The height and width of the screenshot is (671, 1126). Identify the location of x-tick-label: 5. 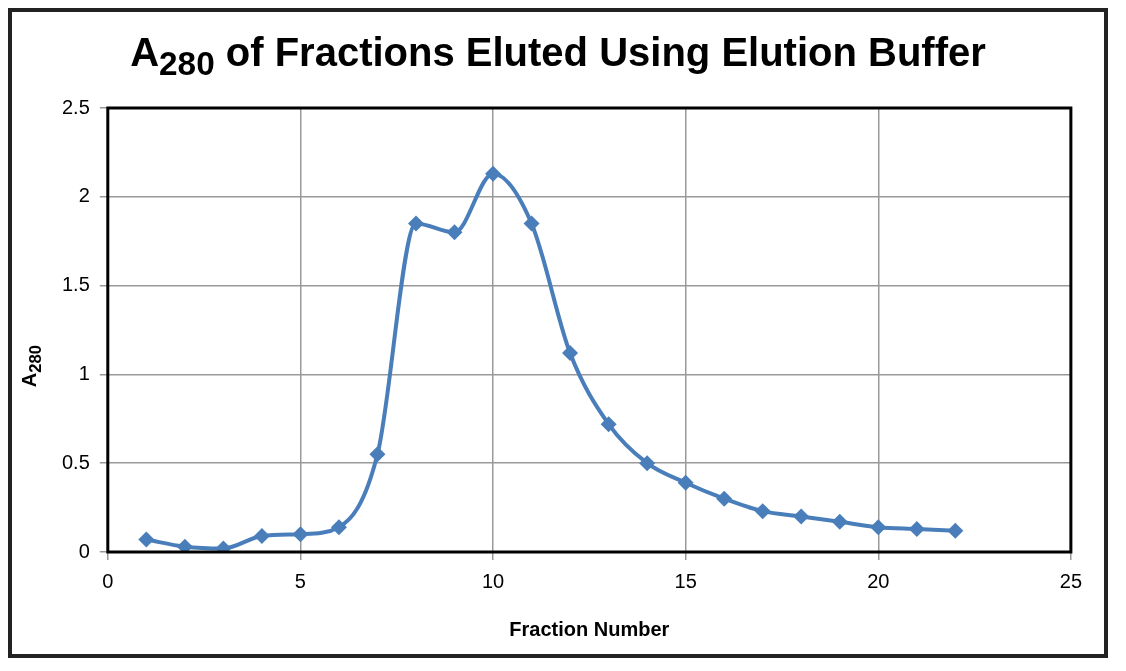
(300, 580).